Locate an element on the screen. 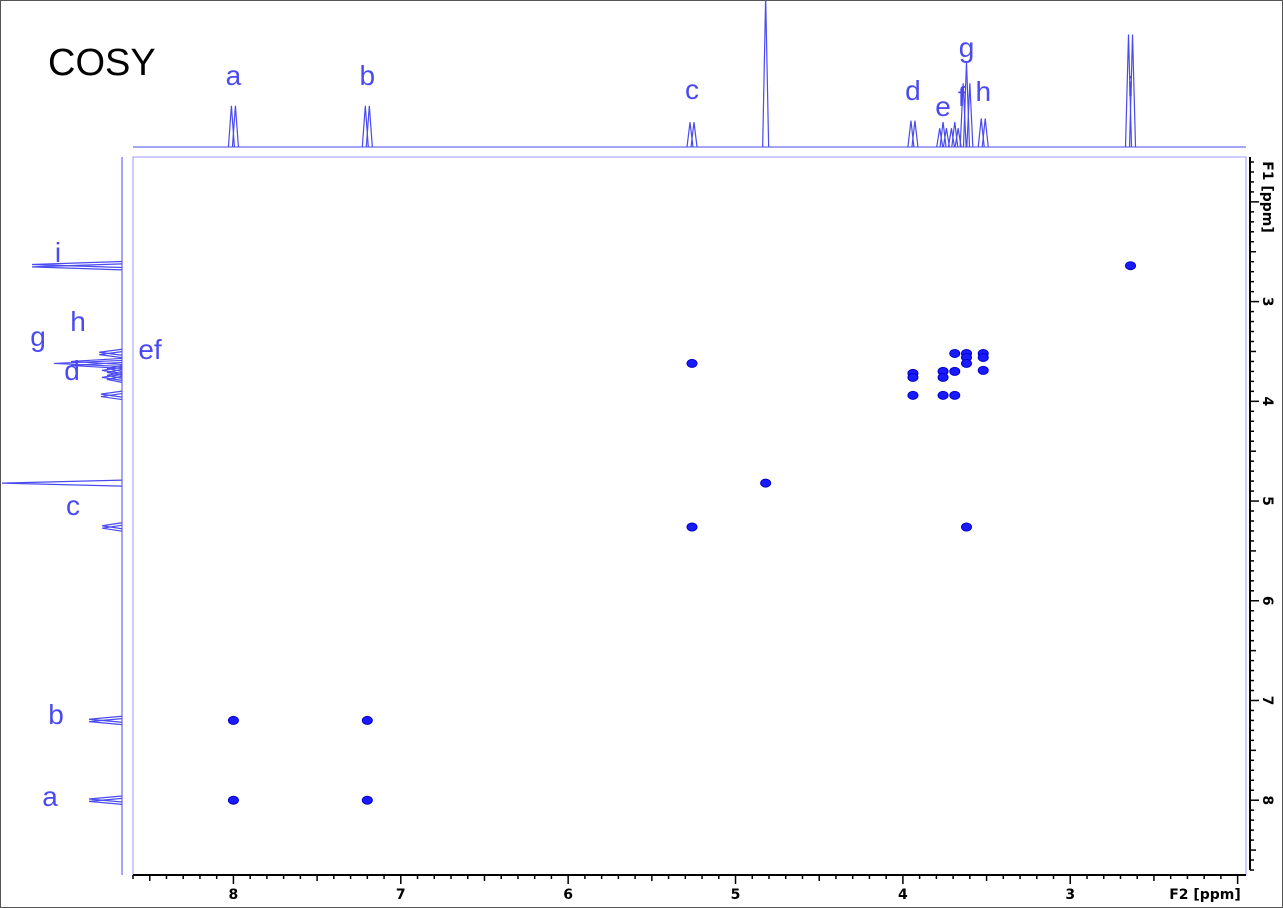 Image resolution: width=1283 pixels, height=908 pixels. x-tick-label: 6 is located at coordinates (568, 895).